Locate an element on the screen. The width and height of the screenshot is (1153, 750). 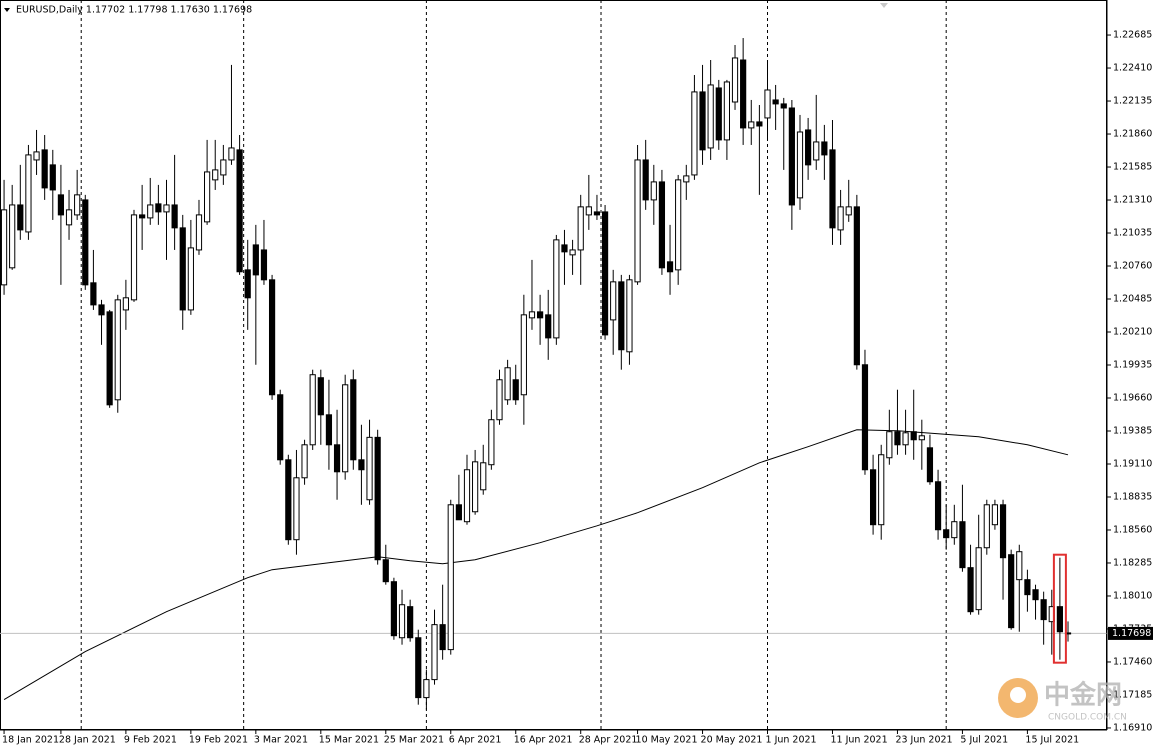
price-tag-label: 1.17698 is located at coordinates (1131, 633).